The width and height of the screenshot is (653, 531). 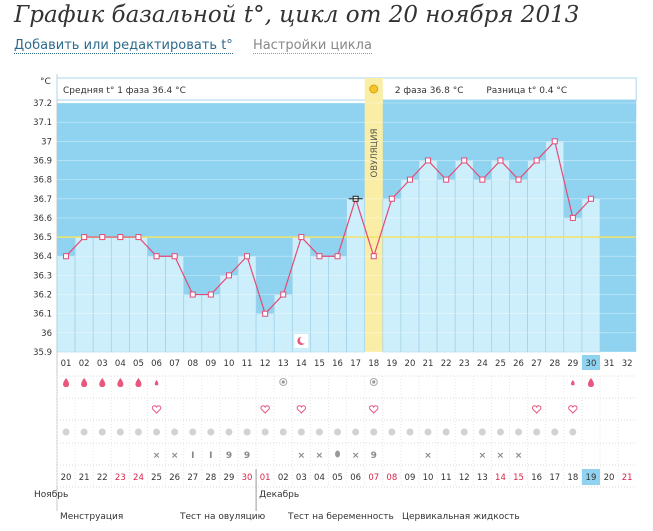 I want to click on calendar-date: 08, so click(x=391, y=478).